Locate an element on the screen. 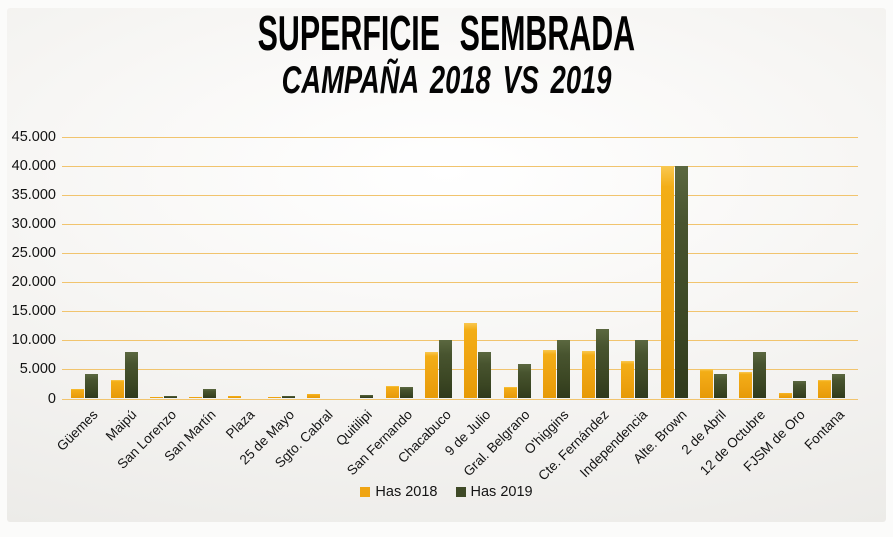 This screenshot has width=893, height=537. y-tick-label: 25.000 is located at coordinates (33, 253).